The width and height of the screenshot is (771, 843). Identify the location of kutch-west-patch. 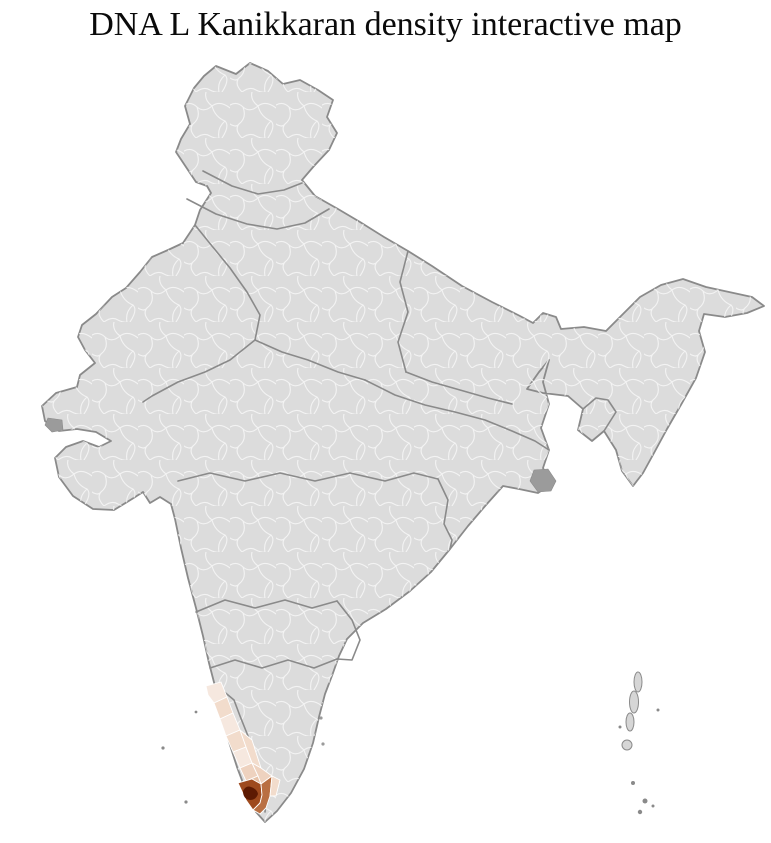
(54, 425).